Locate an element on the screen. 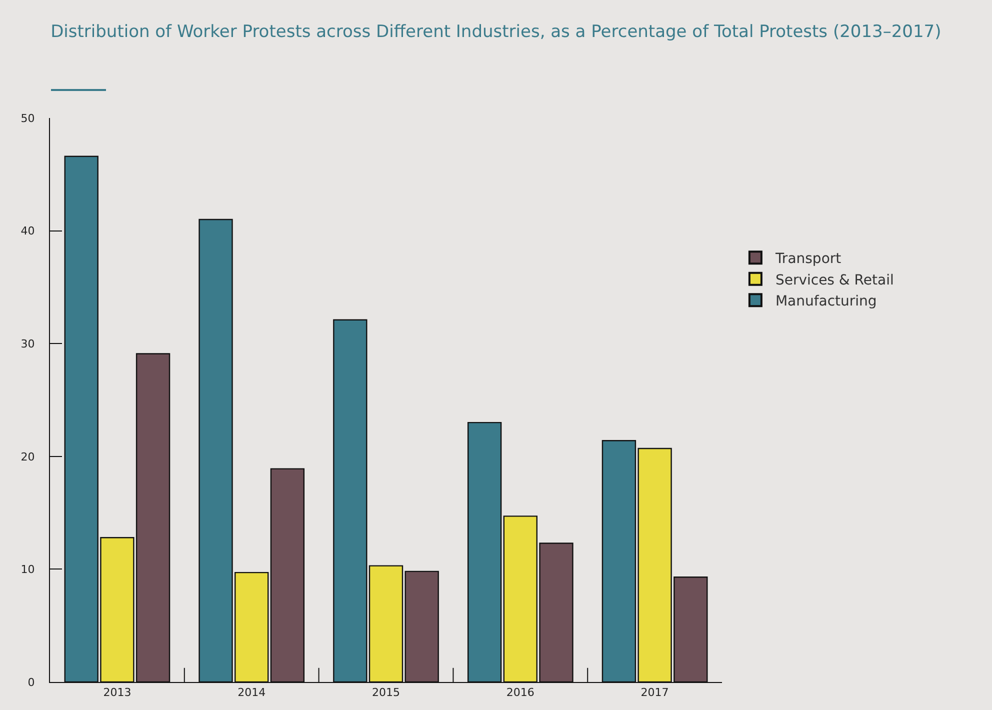 The image size is (992, 710). legend-label: Transport is located at coordinates (808, 259).